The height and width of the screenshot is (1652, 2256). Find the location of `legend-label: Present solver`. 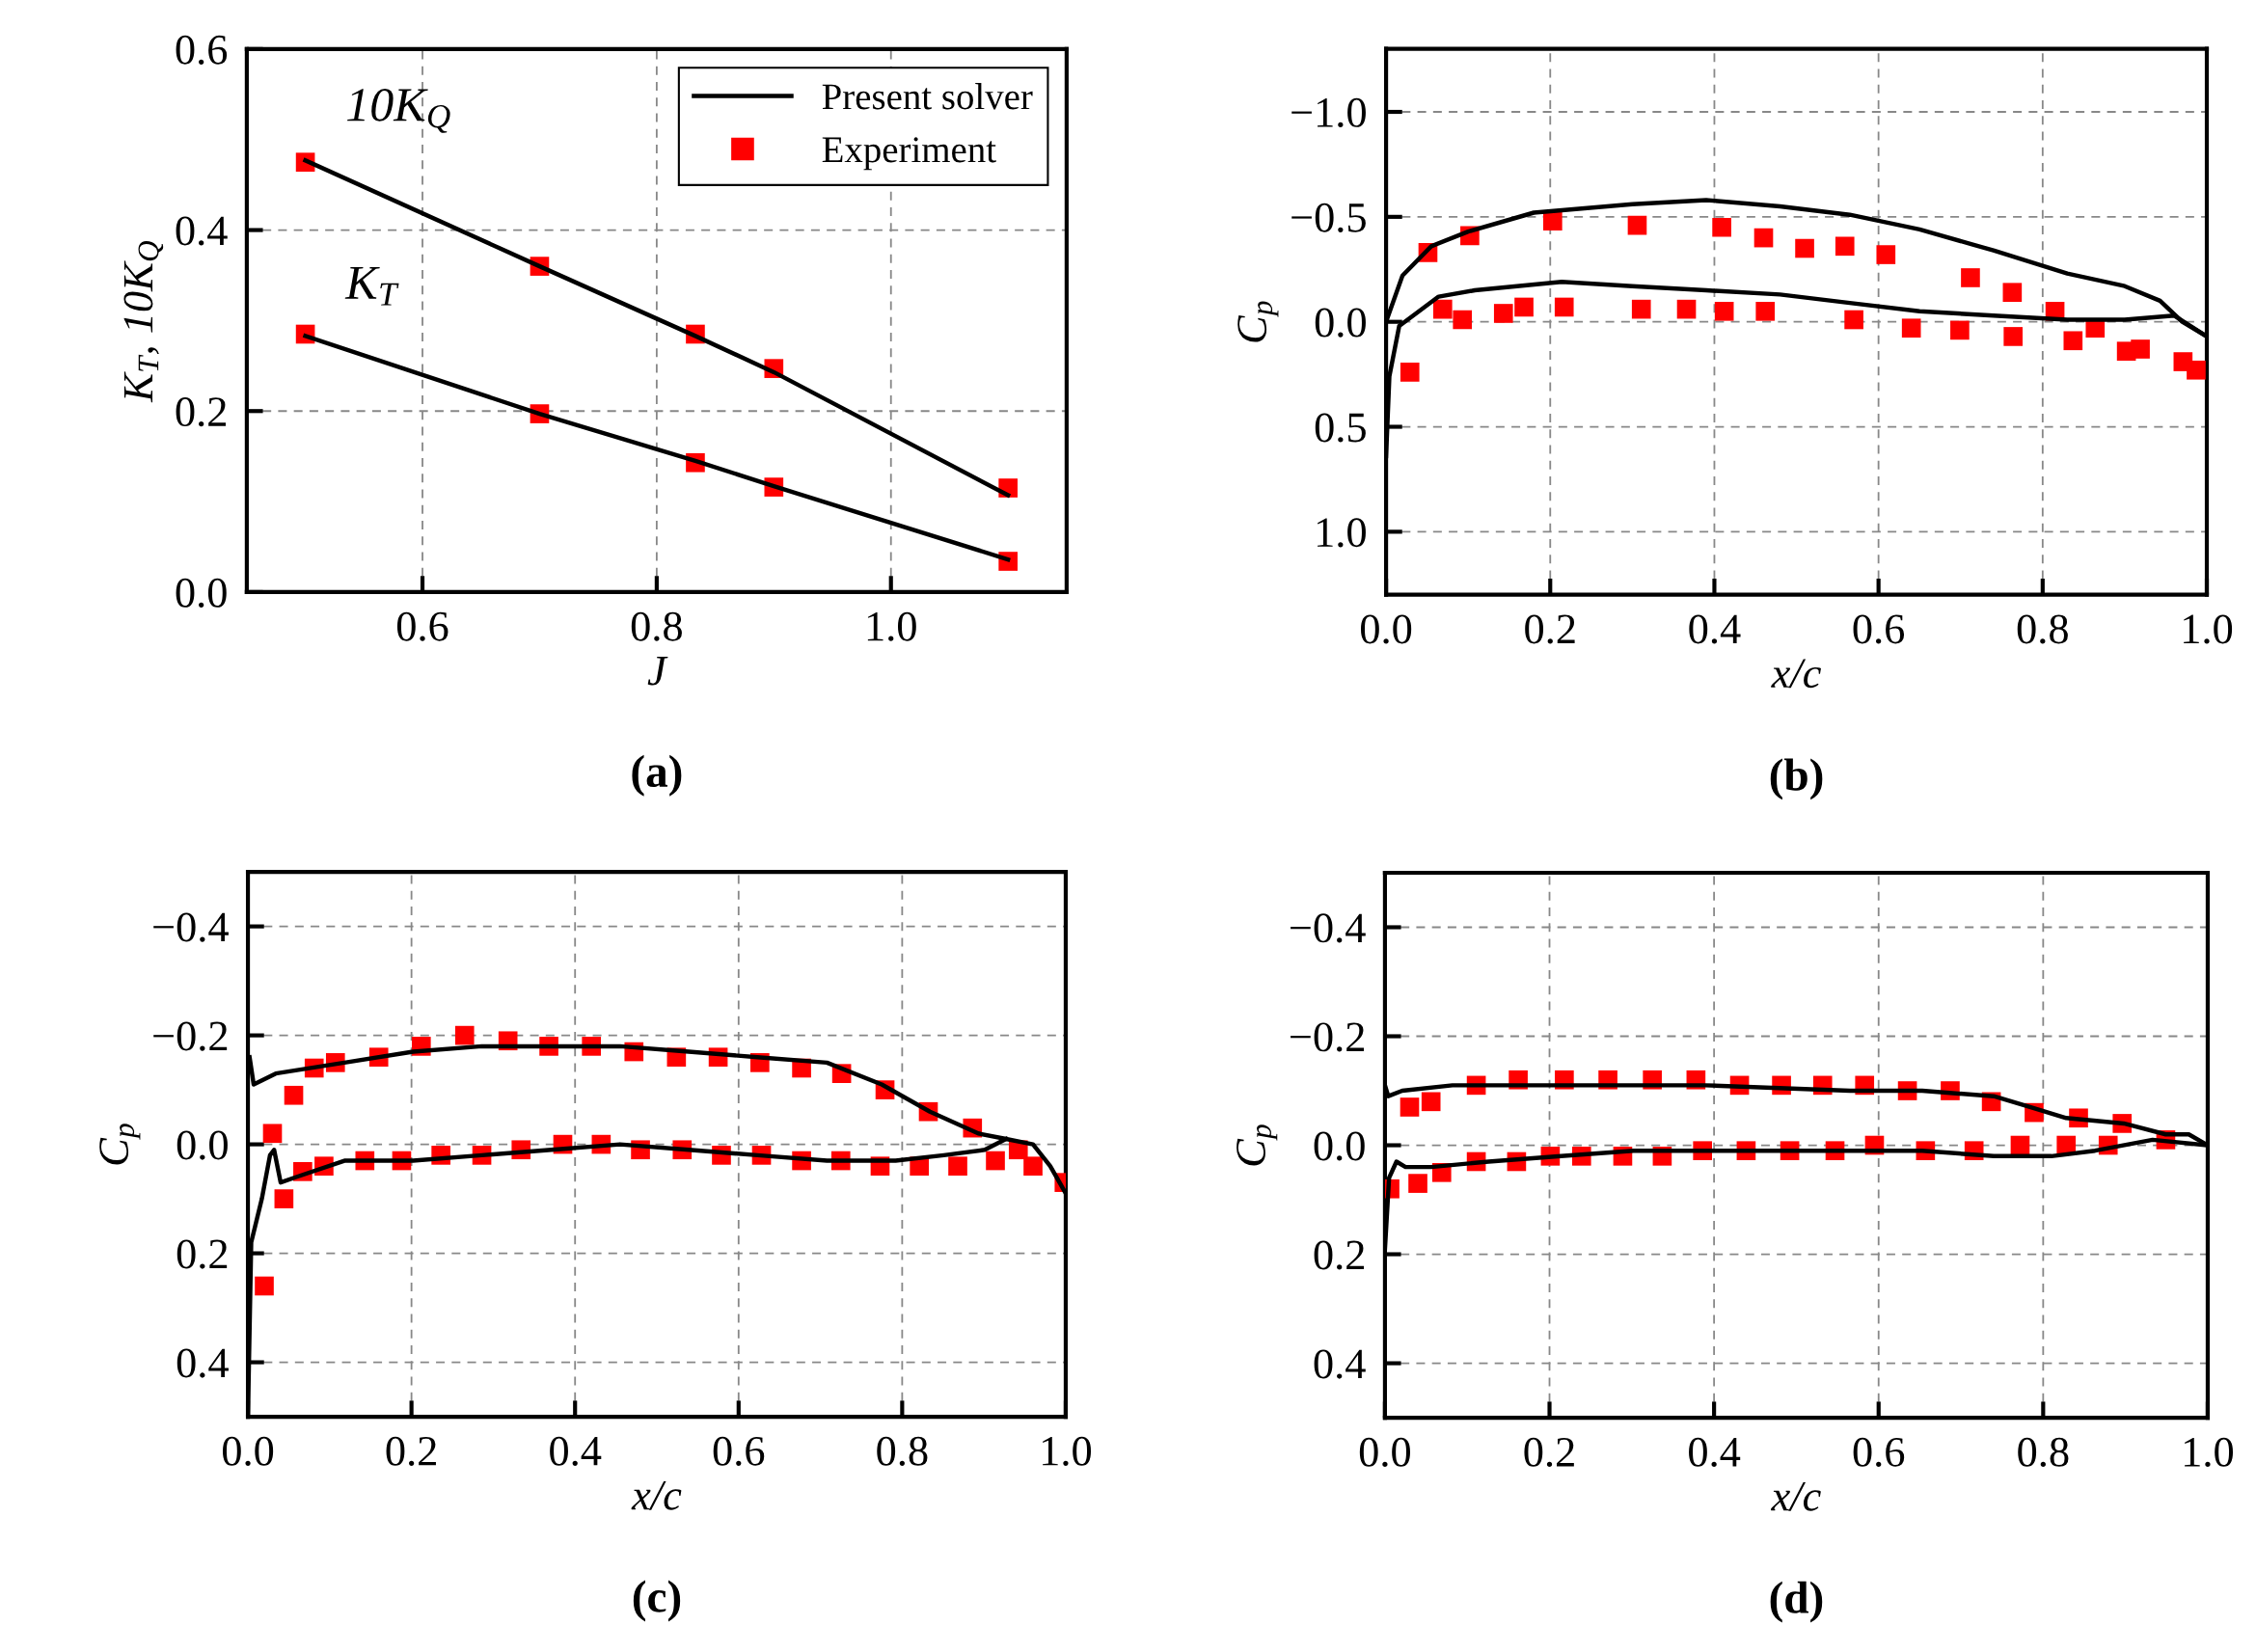

legend-label: Present solver is located at coordinates (927, 96).